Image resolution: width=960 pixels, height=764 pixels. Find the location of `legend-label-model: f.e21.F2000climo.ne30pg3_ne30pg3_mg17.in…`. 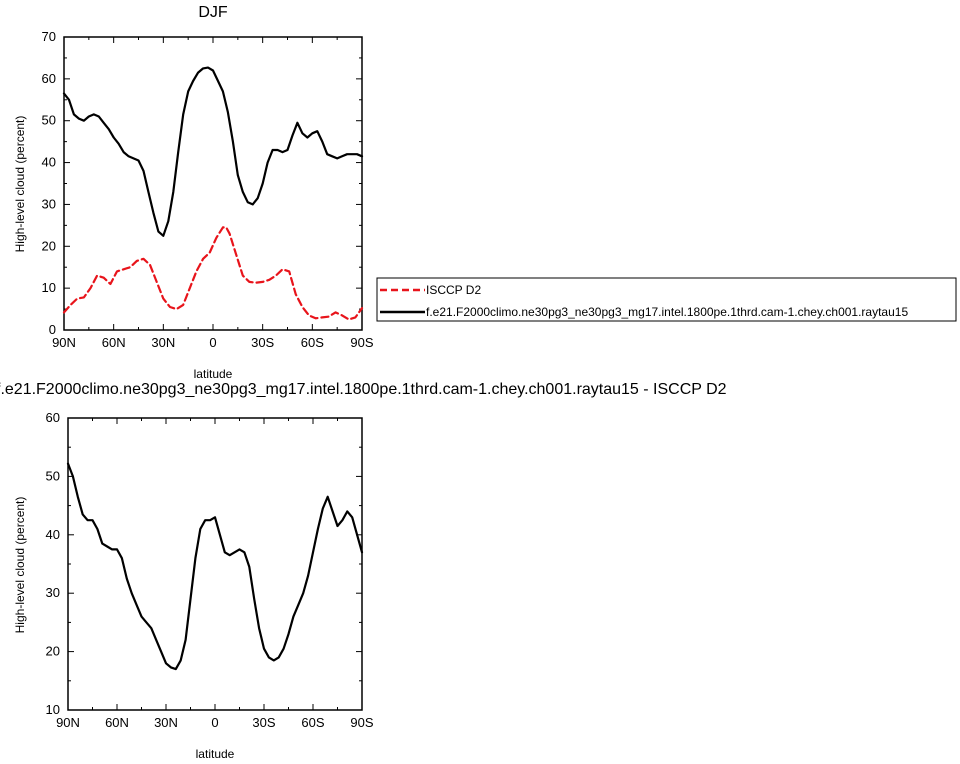

legend-label-model: f.e21.F2000climo.ne30pg3_ne30pg3_mg17.in… is located at coordinates (667, 312).